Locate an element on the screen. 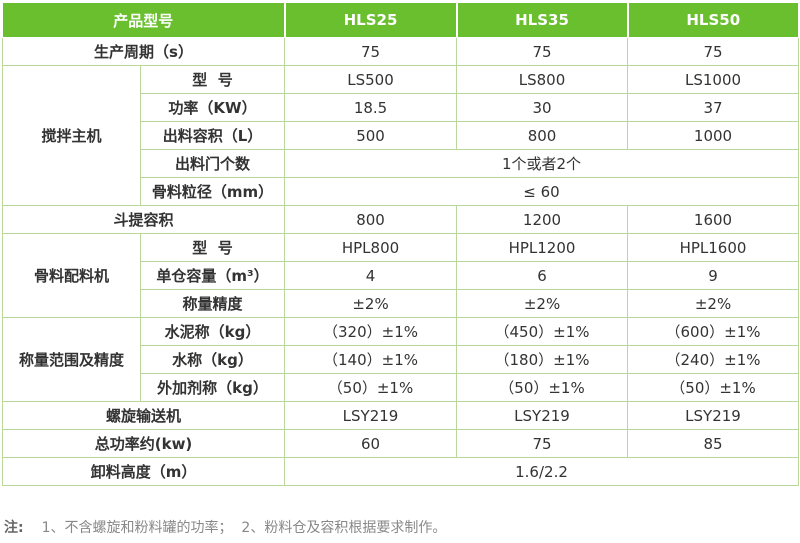 The image size is (800, 543). row-label: 出料容积（L） is located at coordinates (212, 135).